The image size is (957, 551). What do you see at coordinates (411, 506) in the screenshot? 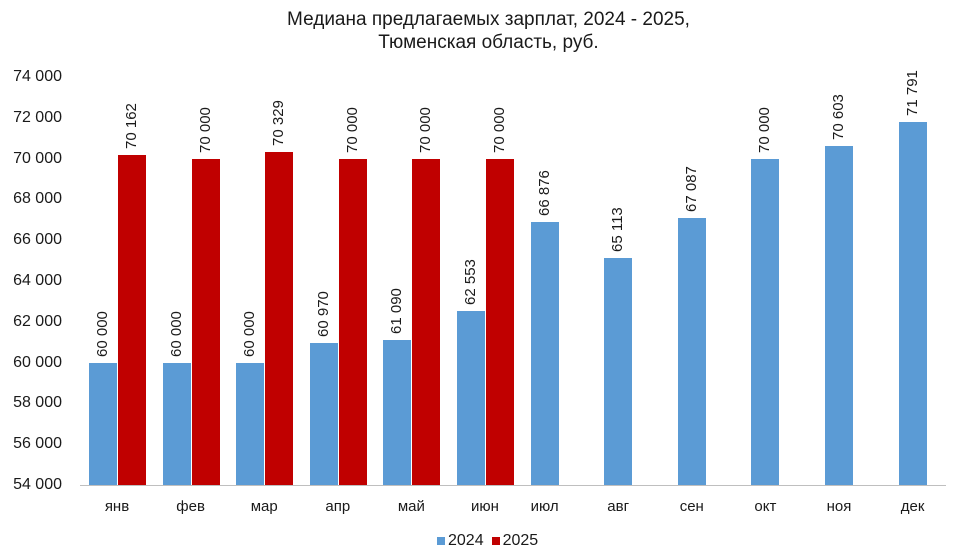
I see `x-tick-label: май` at bounding box center [411, 506].